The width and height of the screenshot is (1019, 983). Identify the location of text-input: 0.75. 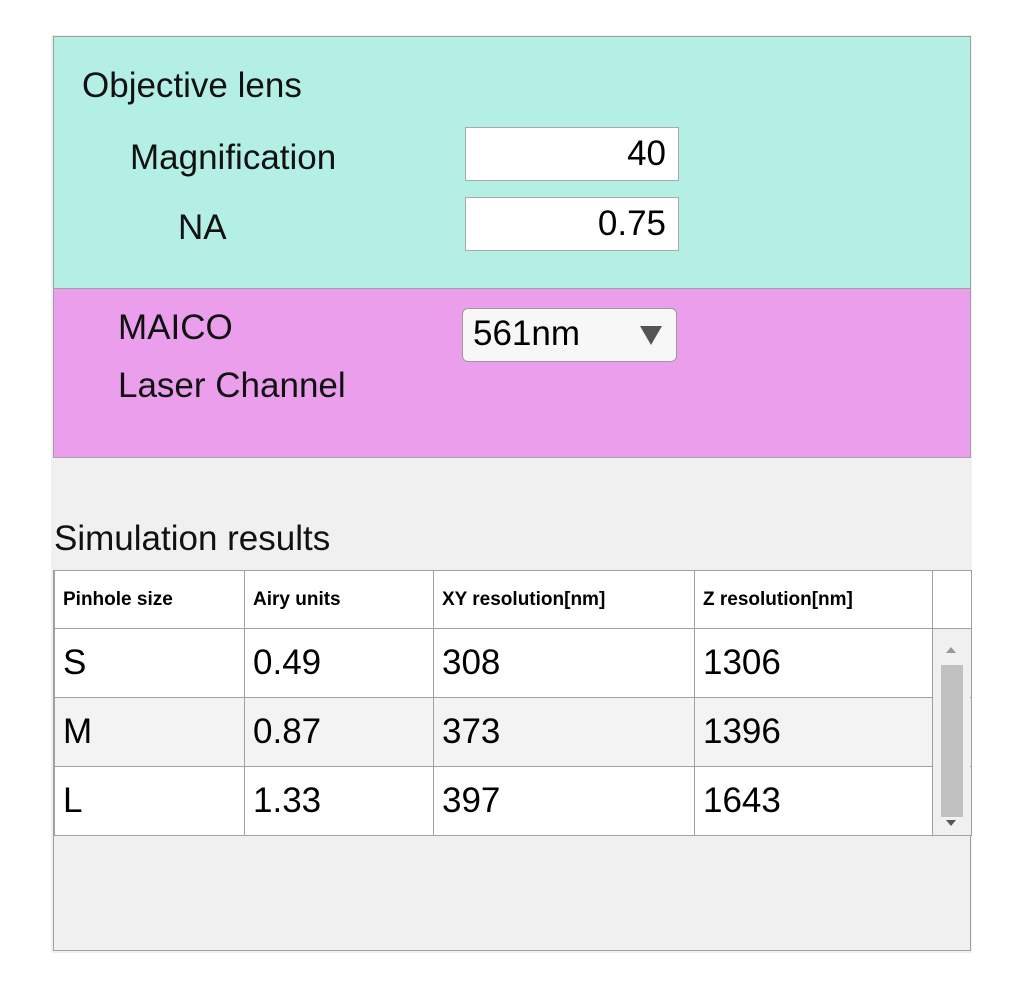
(572, 224).